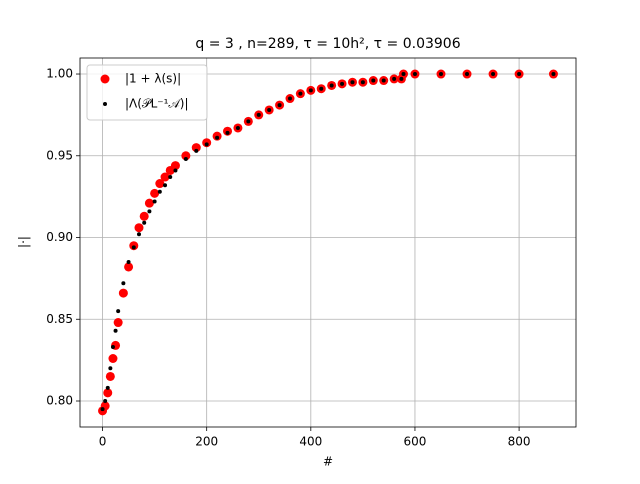 This screenshot has width=640, height=484. Describe the element at coordinates (206, 442) in the screenshot. I see `x-tick-label: 200` at that location.